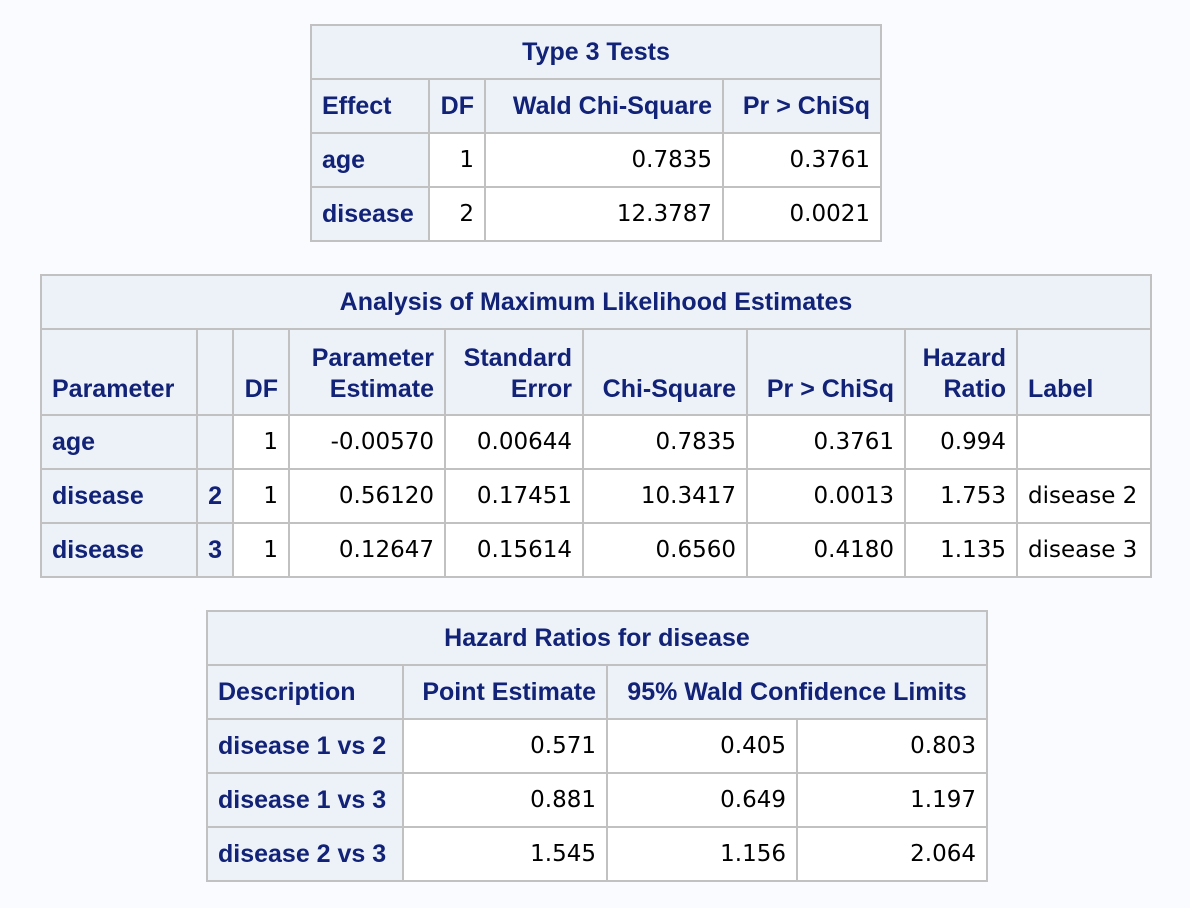 The height and width of the screenshot is (908, 1190). I want to click on column-header: Chi-Square, so click(665, 372).